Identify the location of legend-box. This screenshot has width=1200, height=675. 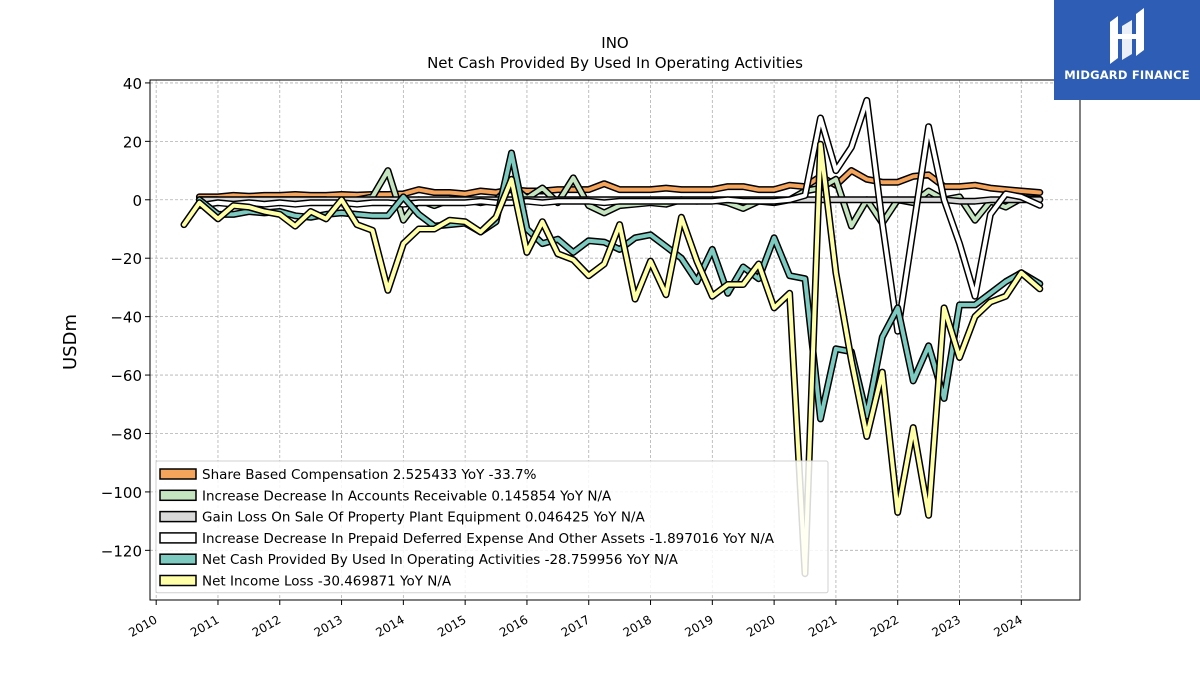
(492, 527).